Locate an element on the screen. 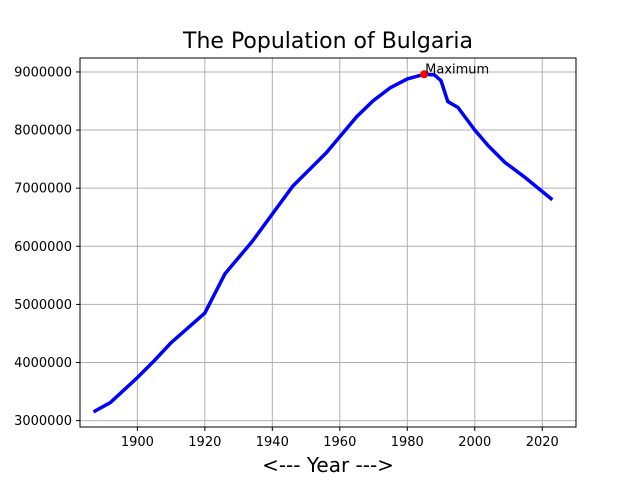 The image size is (640, 480). y-tick-label: 7000000 is located at coordinates (43, 189).